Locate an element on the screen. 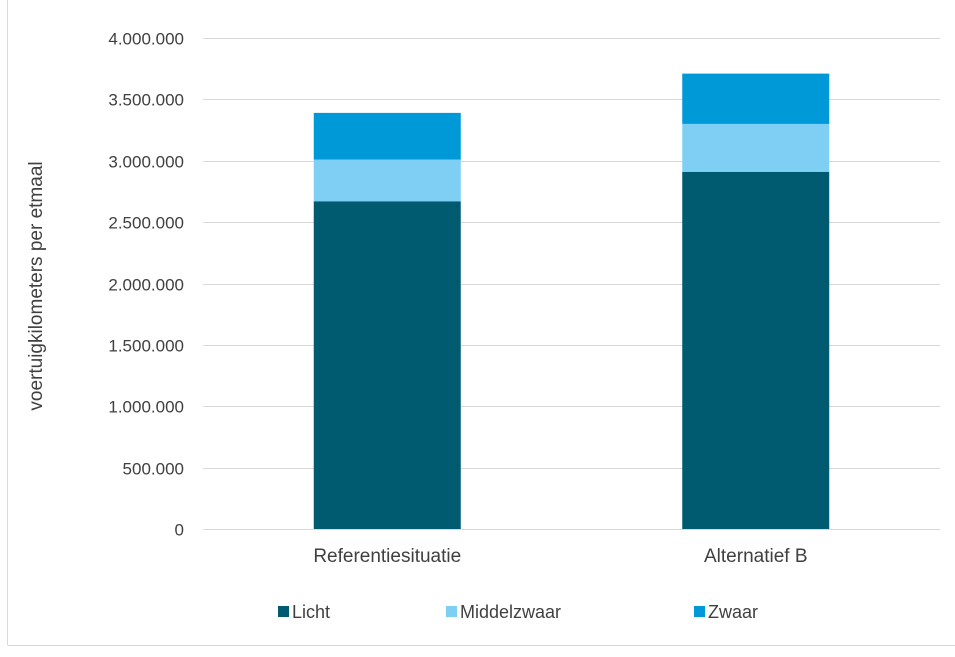 The height and width of the screenshot is (657, 955). legend: Licht Middelzwaar Zwaar is located at coordinates (518, 612).